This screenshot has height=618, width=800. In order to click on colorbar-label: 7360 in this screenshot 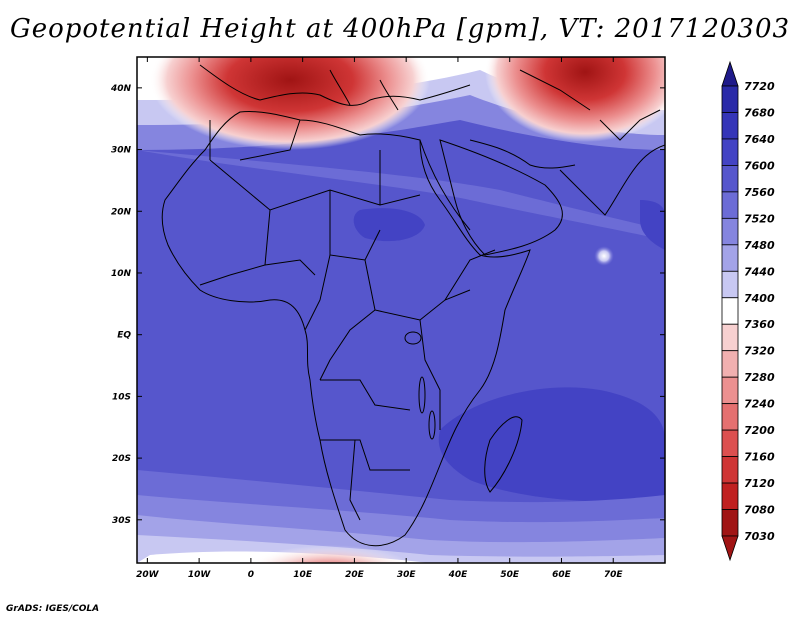, I will do `click(759, 324)`.